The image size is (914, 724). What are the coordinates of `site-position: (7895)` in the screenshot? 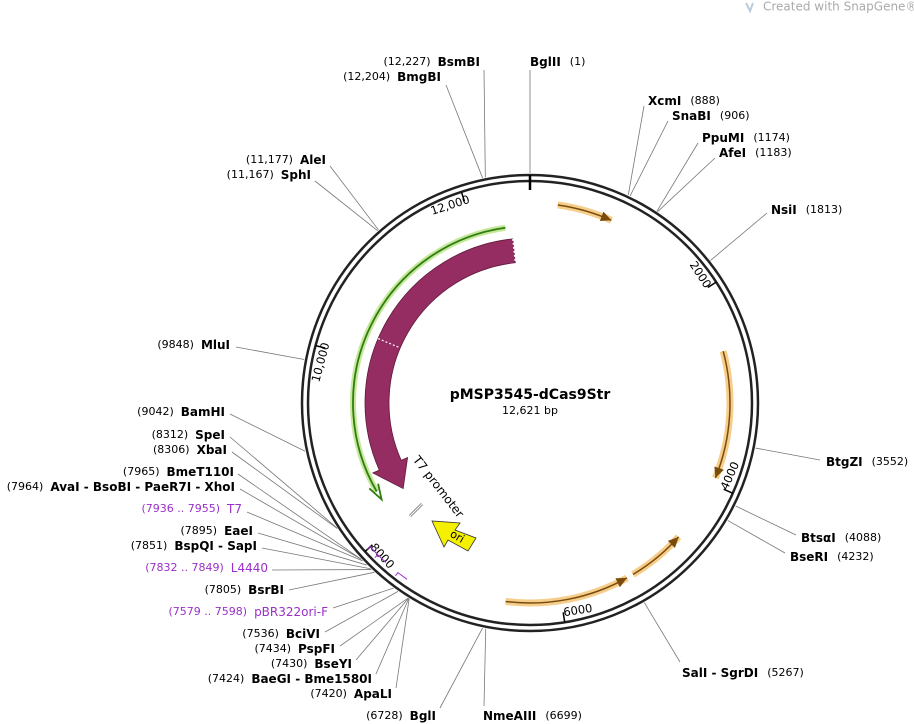 It's located at (199, 530).